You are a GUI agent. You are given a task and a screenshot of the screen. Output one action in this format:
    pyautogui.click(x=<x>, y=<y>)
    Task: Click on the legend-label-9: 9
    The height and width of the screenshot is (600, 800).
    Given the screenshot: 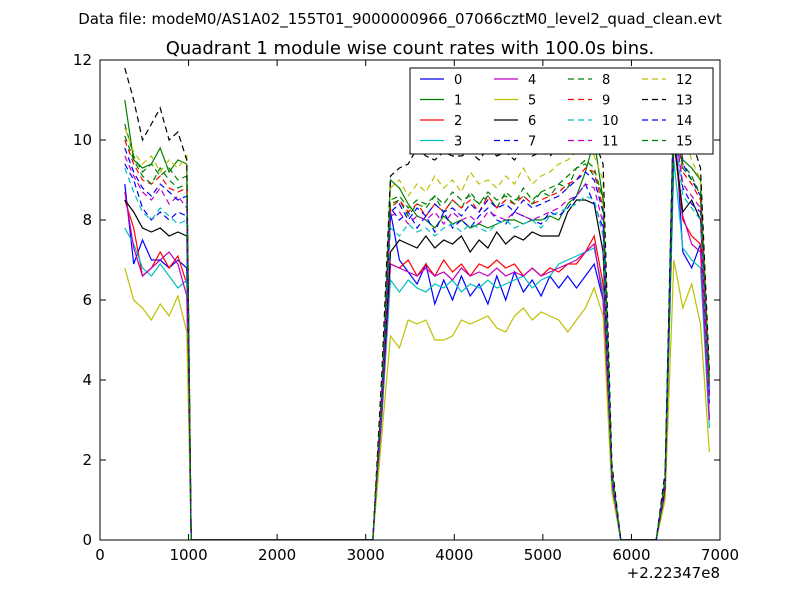 What is the action you would take?
    pyautogui.click(x=606, y=101)
    